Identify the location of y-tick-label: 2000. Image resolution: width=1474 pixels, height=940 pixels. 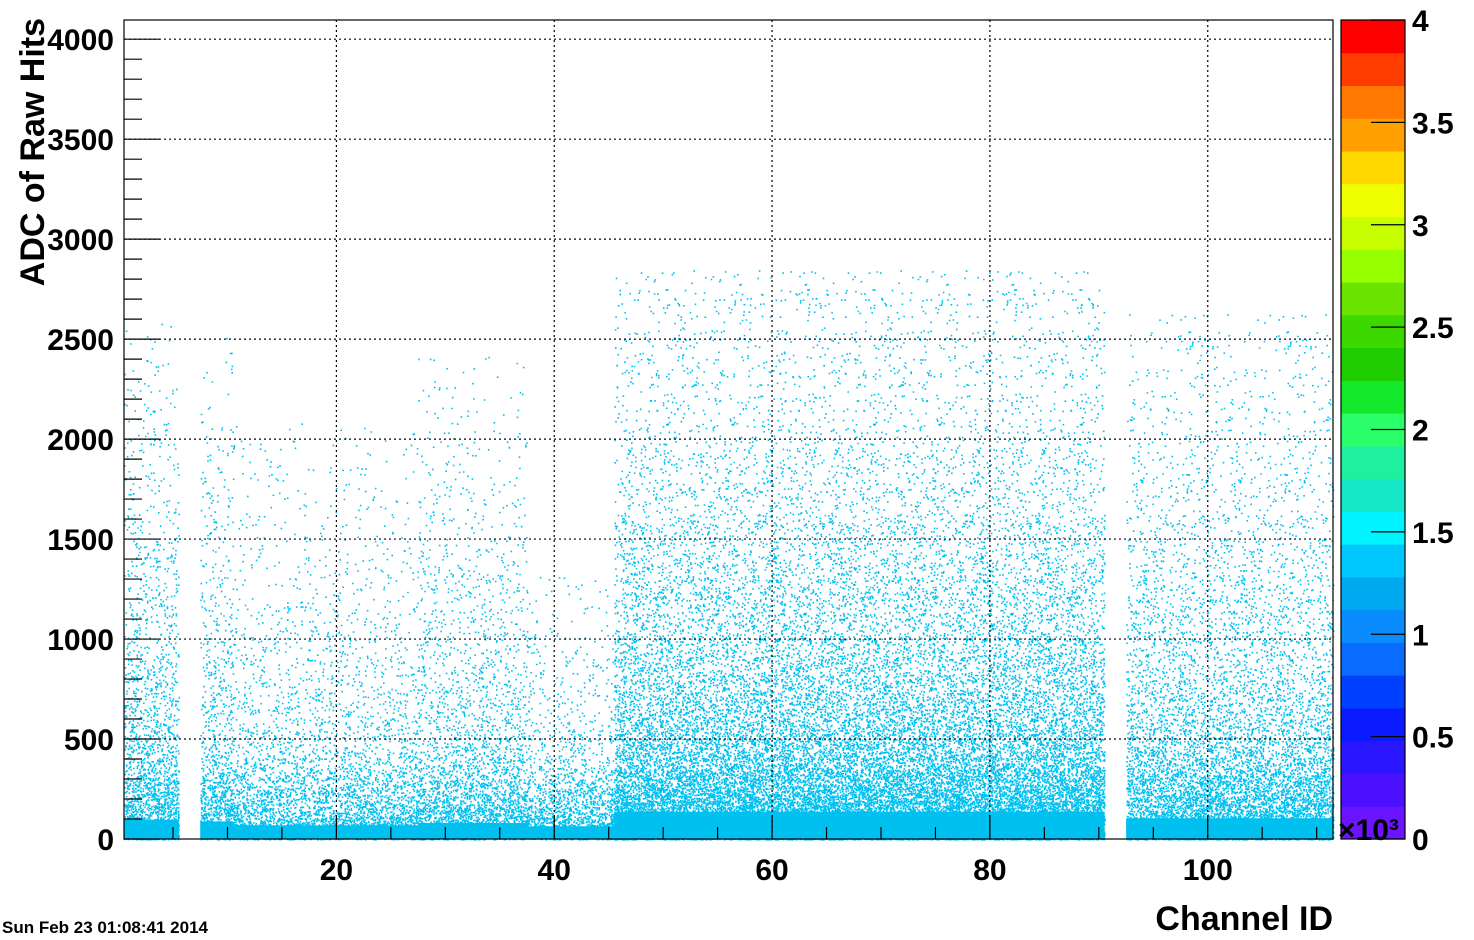
(80, 440).